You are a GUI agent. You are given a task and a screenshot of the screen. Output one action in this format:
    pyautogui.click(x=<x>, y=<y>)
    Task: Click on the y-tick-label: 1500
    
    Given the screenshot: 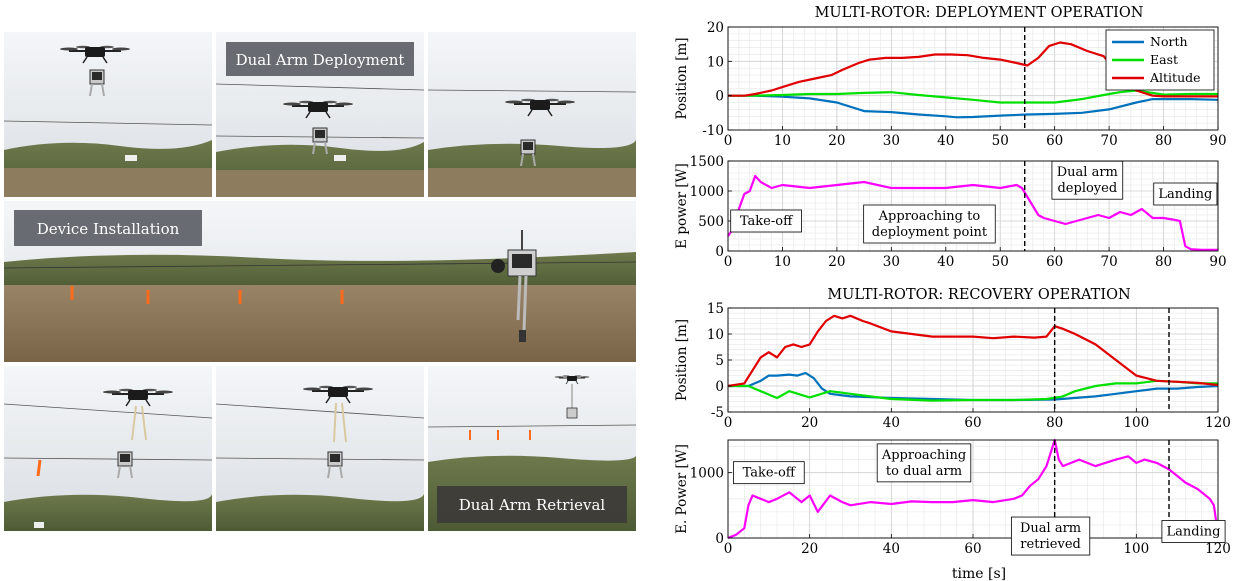 What is the action you would take?
    pyautogui.click(x=707, y=162)
    